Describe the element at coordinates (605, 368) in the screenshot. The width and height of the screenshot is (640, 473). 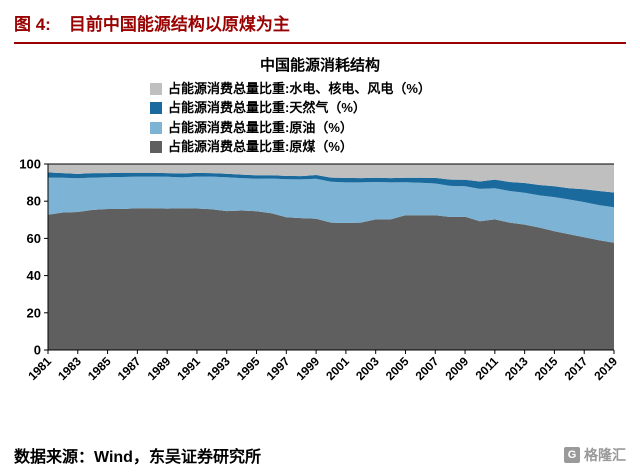
I see `svg-text: 2019` at that location.